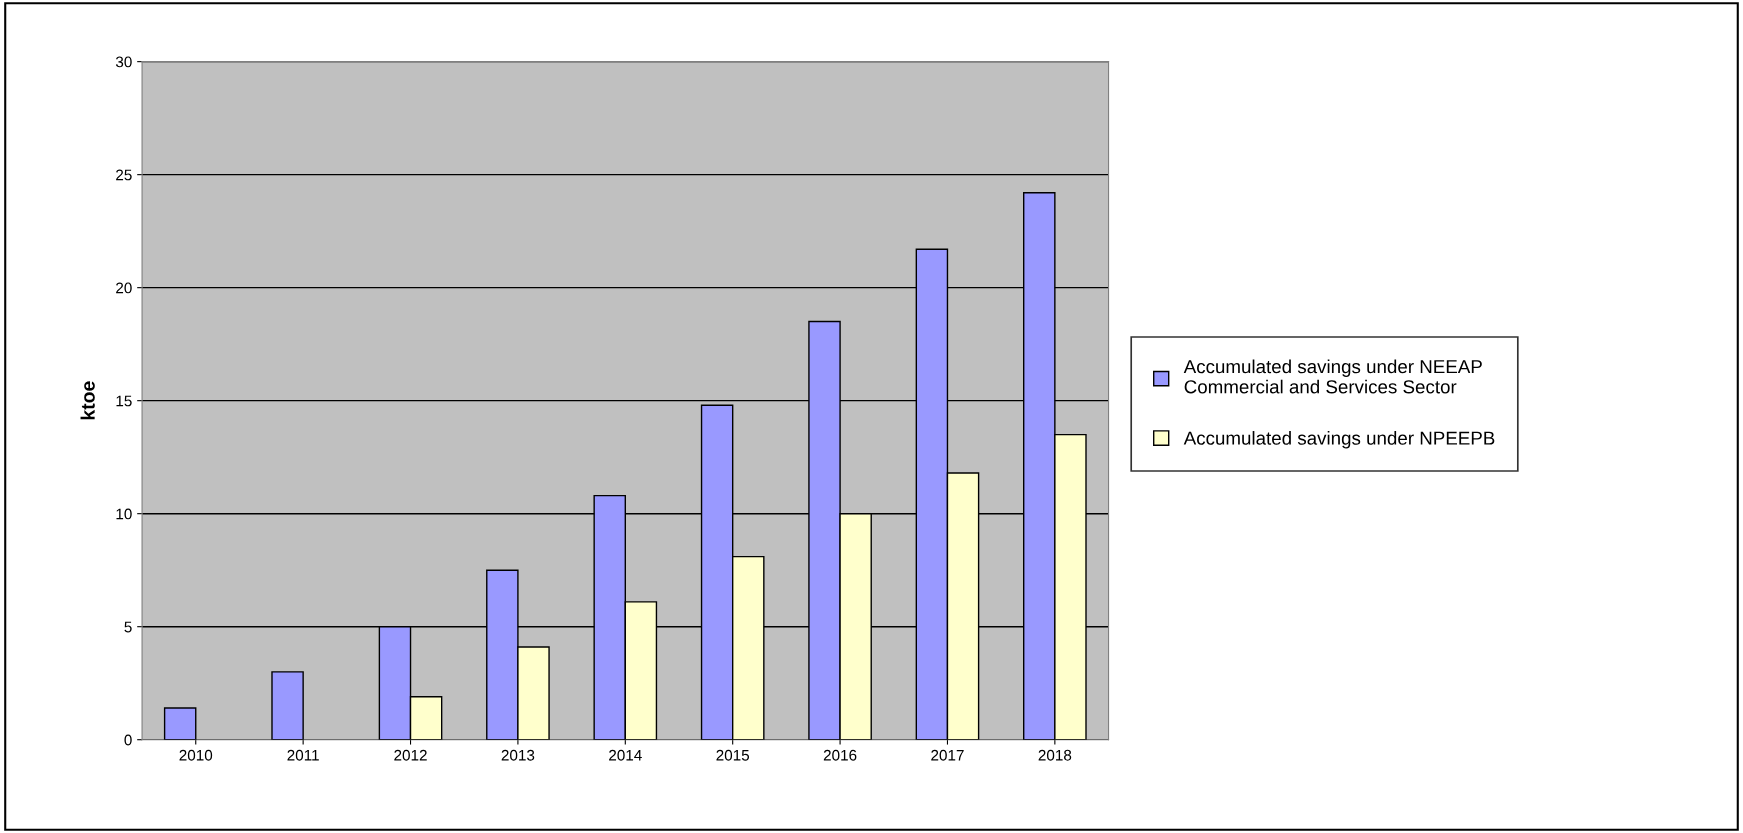 This screenshot has width=1743, height=833. I want to click on x-tick-label: 2017, so click(947, 755).